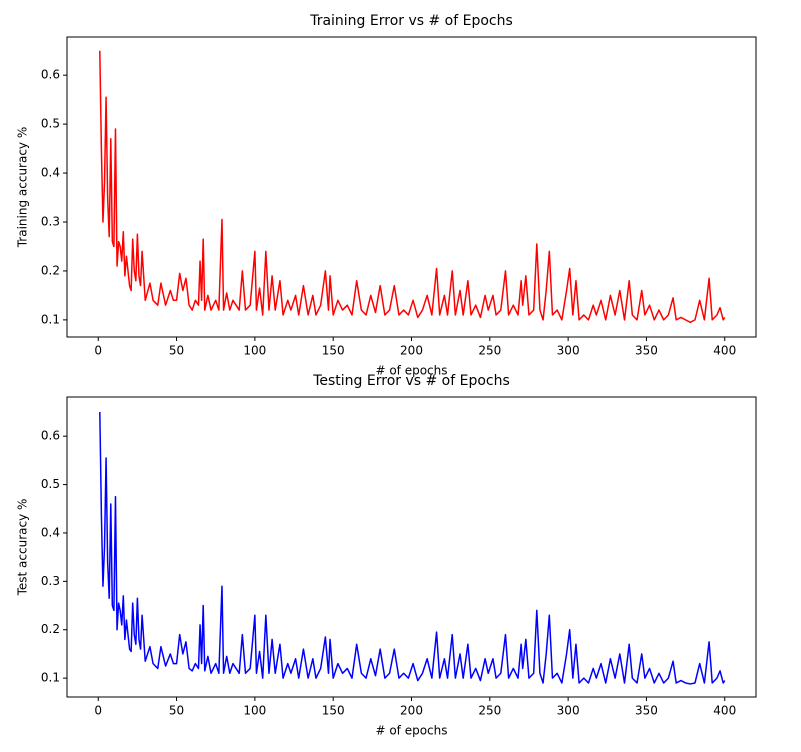 Image resolution: width=801 pixels, height=752 pixels. I want to click on chart-title: Training Error vs # of Epochs, so click(411, 21).